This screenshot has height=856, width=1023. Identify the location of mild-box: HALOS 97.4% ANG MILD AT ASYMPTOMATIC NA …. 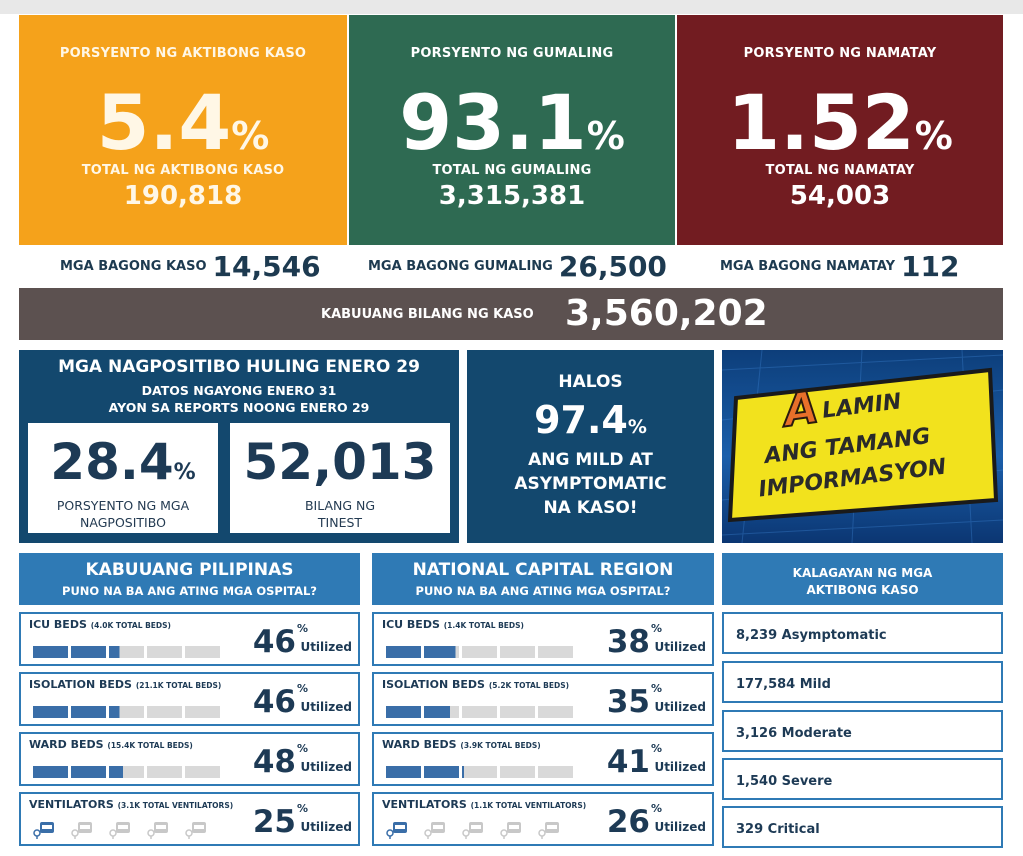
(590, 446).